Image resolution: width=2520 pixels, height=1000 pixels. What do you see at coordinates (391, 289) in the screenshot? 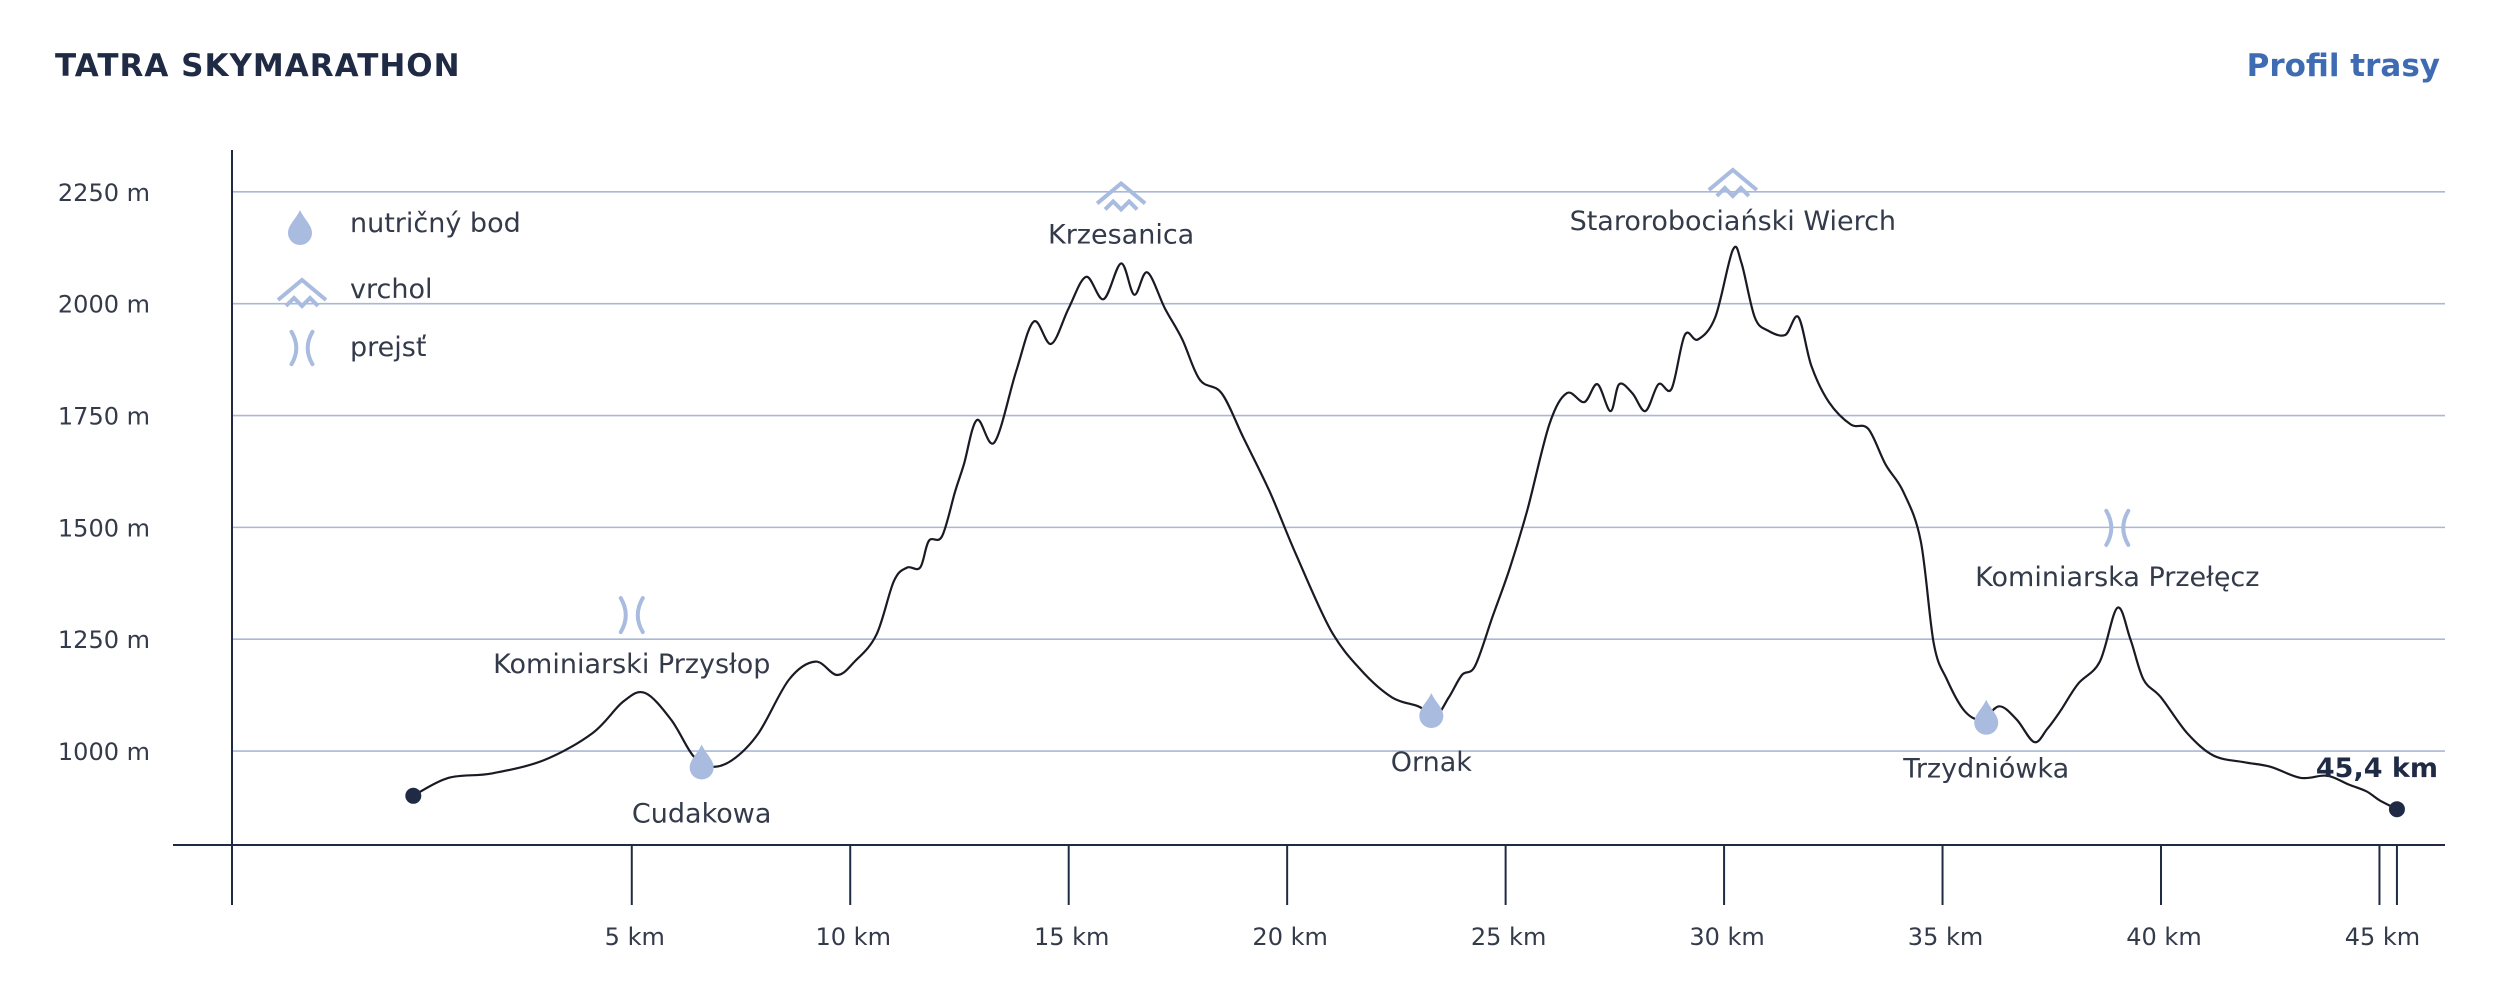
I see `legend-label-peak: vrchol` at bounding box center [391, 289].